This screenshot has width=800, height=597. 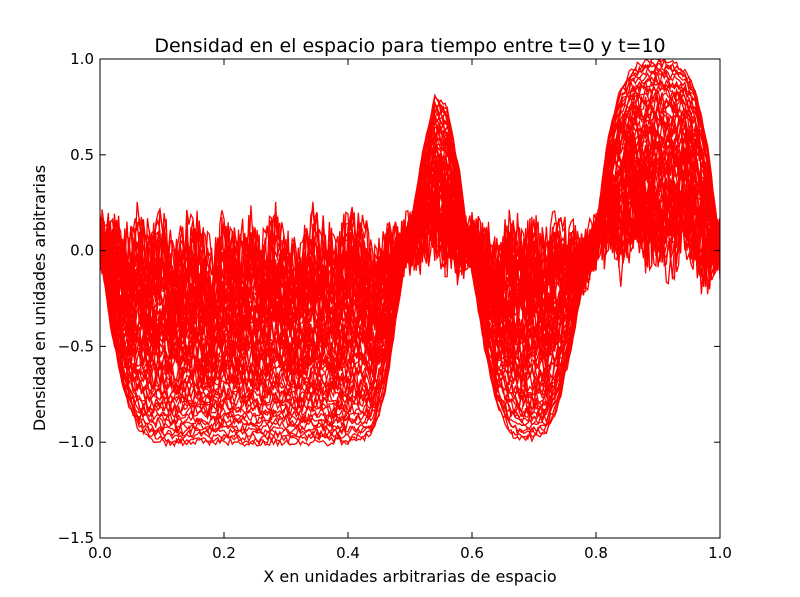 I want to click on y-tick-label: −0.5, so click(x=76, y=346).